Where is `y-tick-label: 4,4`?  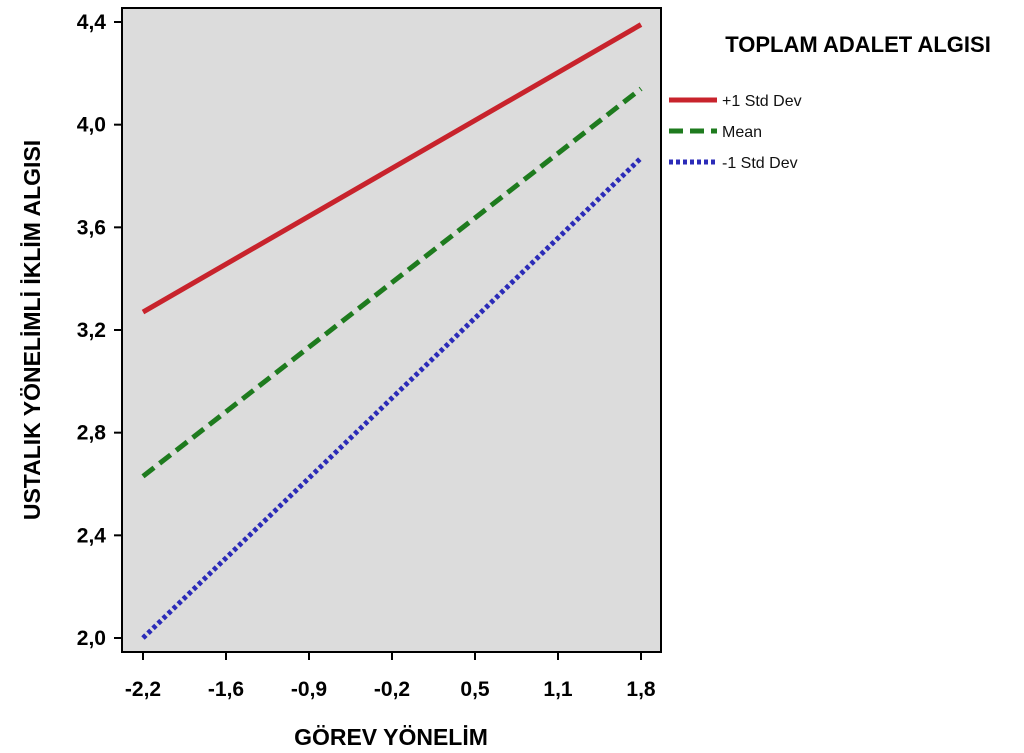 y-tick-label: 4,4 is located at coordinates (92, 22).